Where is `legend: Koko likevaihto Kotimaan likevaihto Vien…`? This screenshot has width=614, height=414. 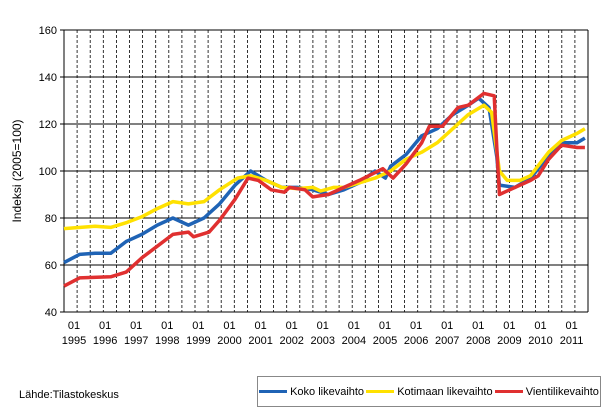 legend: Koko likevaihto Kotimaan likevaihto Vien… is located at coordinates (429, 391).